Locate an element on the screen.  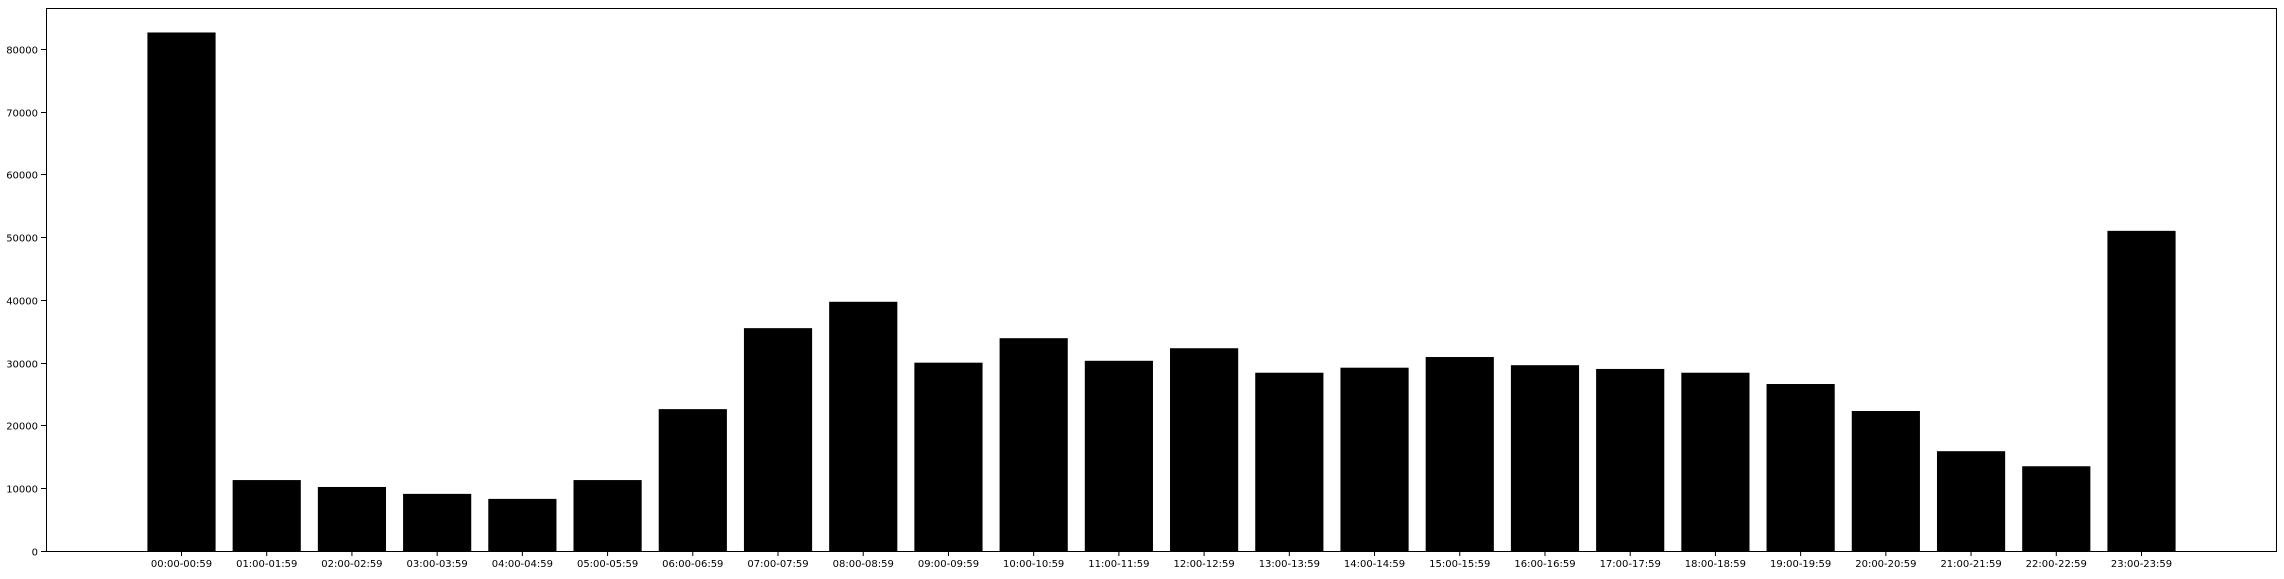
bar-17:00-17:59 is located at coordinates (1630, 459).